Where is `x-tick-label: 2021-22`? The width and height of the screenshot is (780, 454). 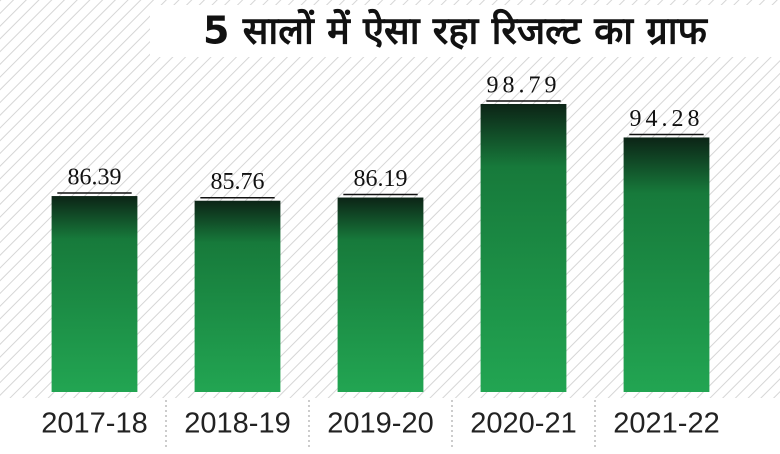 x-tick-label: 2021-22 is located at coordinates (666, 424).